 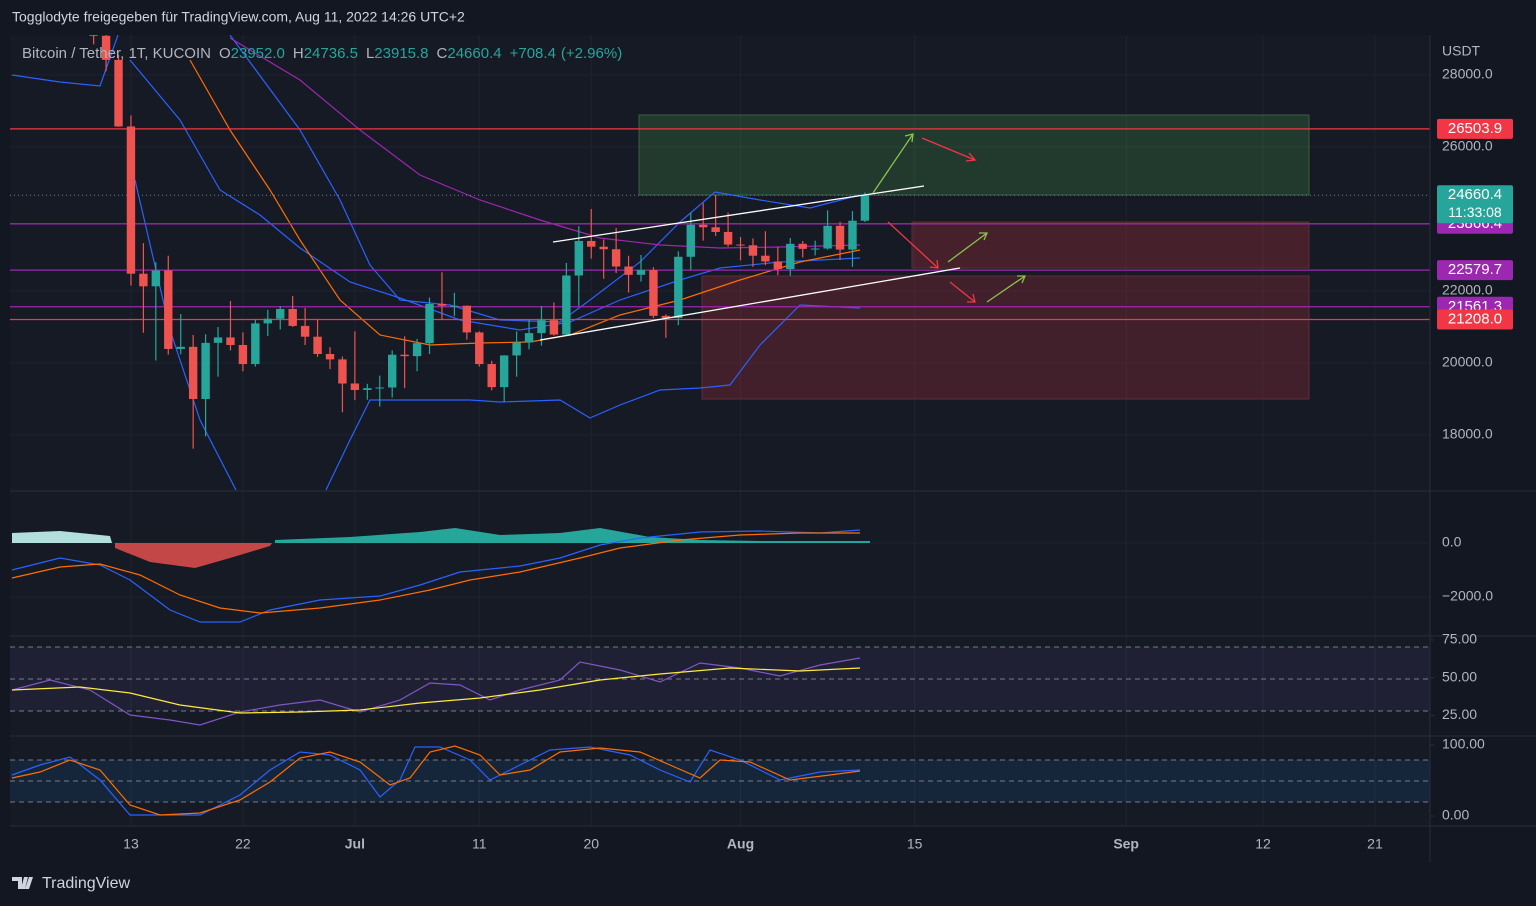 I want to click on y-tick-label: −2000.0, so click(x=1467, y=596).